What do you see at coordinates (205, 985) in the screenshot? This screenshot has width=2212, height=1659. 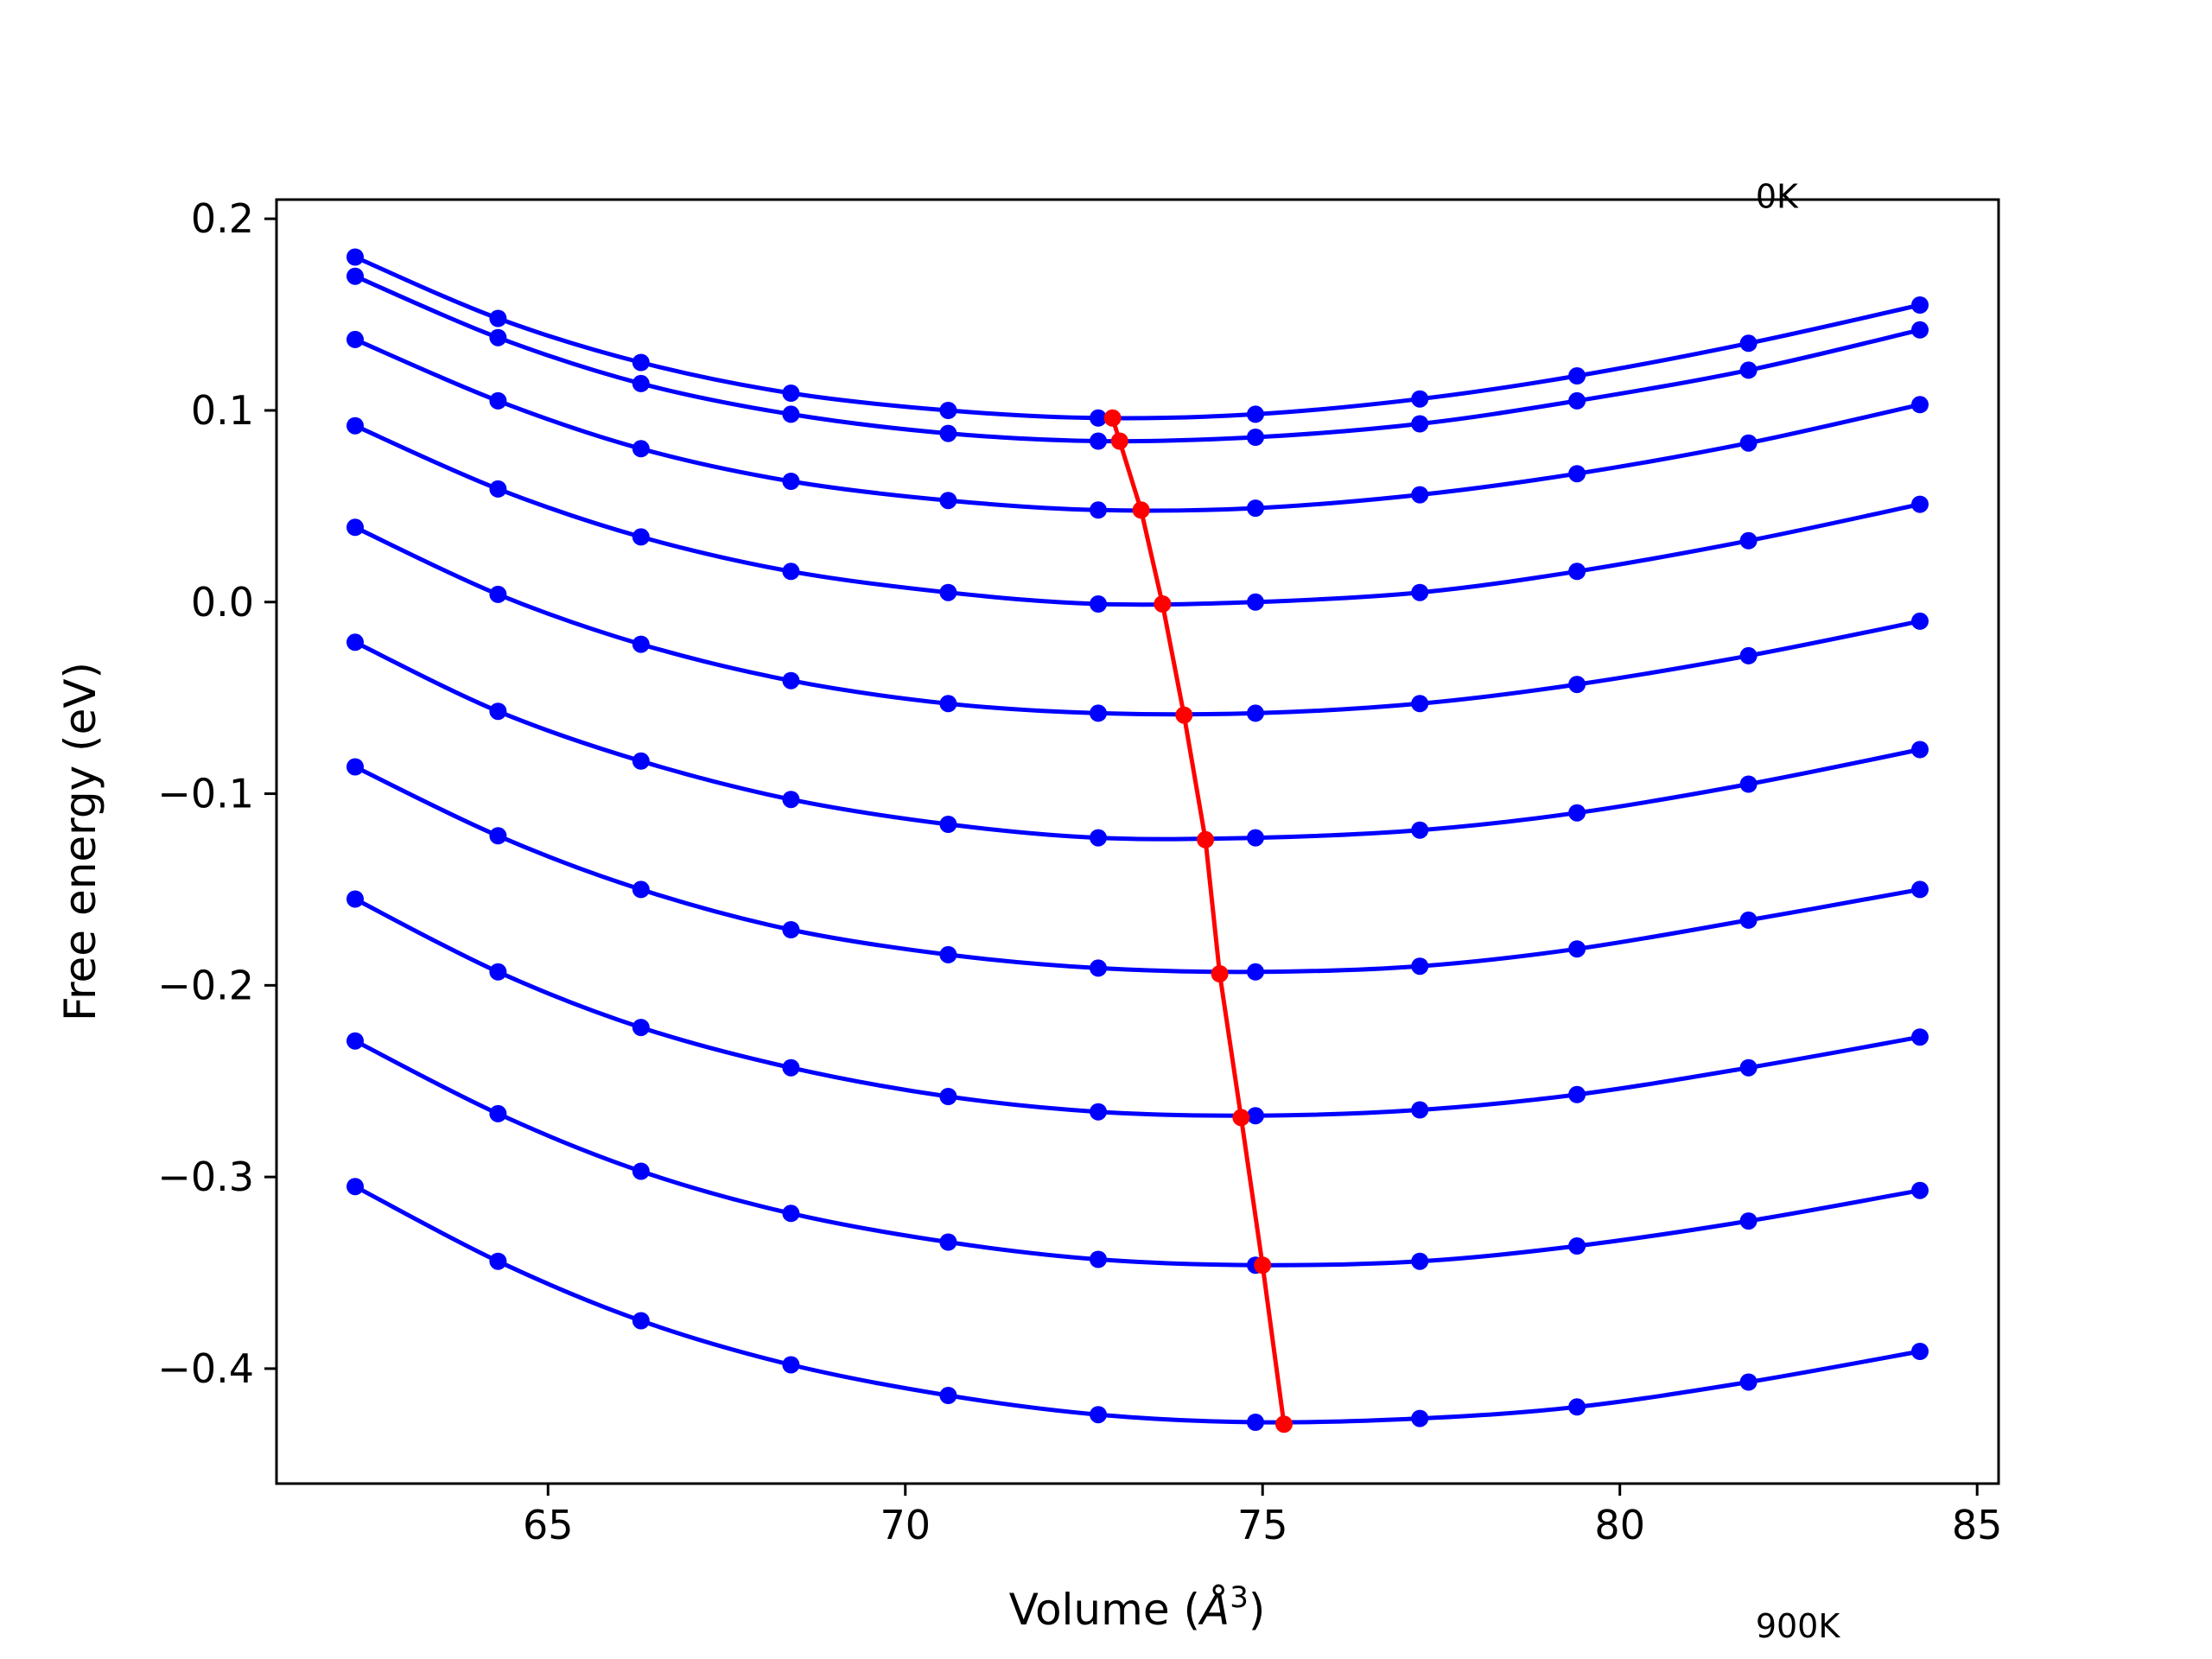 I see `y-tick-label-4: −0.2` at bounding box center [205, 985].